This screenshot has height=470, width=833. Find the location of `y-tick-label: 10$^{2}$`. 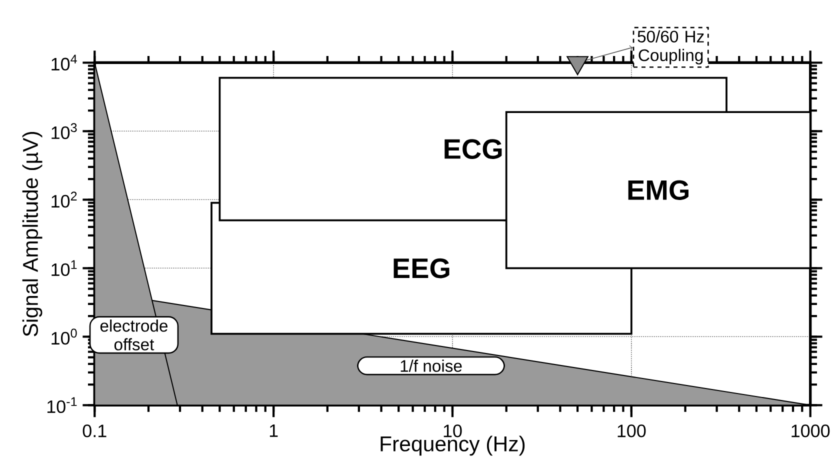

y-tick-label: 10$^{2}$ is located at coordinates (64, 199).